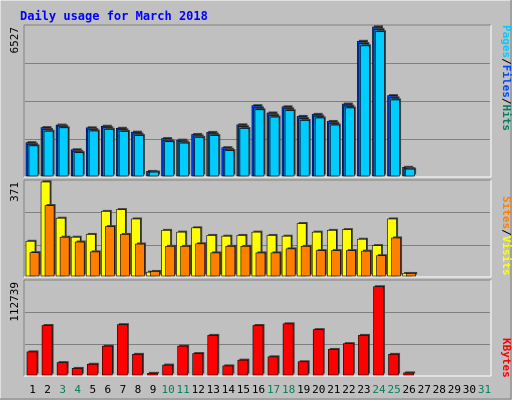  I want to click on x-label-day-15: 15, so click(243, 389).